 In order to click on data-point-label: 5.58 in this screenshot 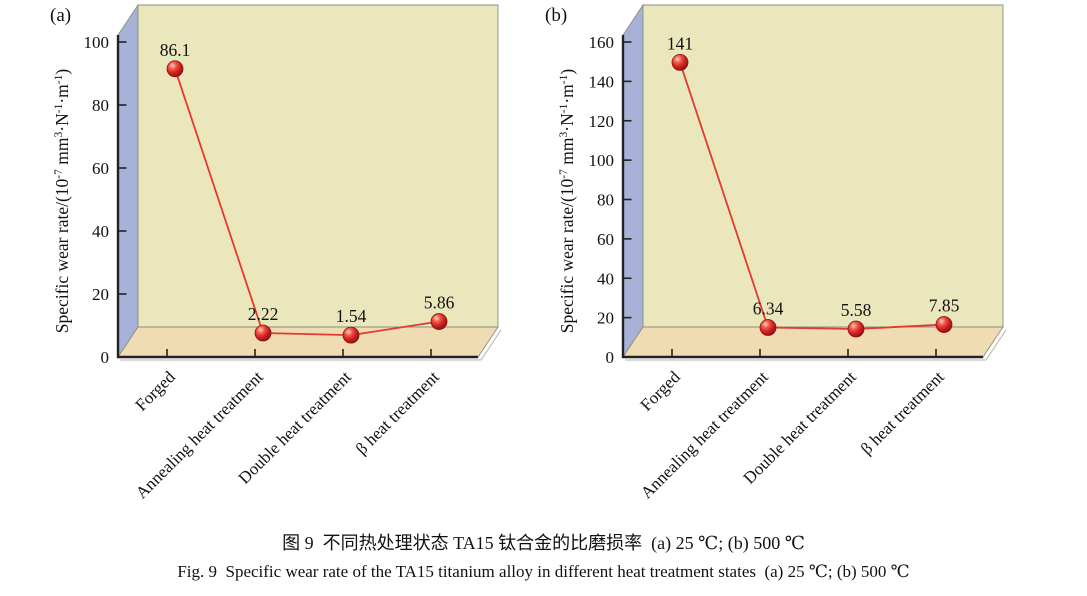, I will do `click(856, 310)`.